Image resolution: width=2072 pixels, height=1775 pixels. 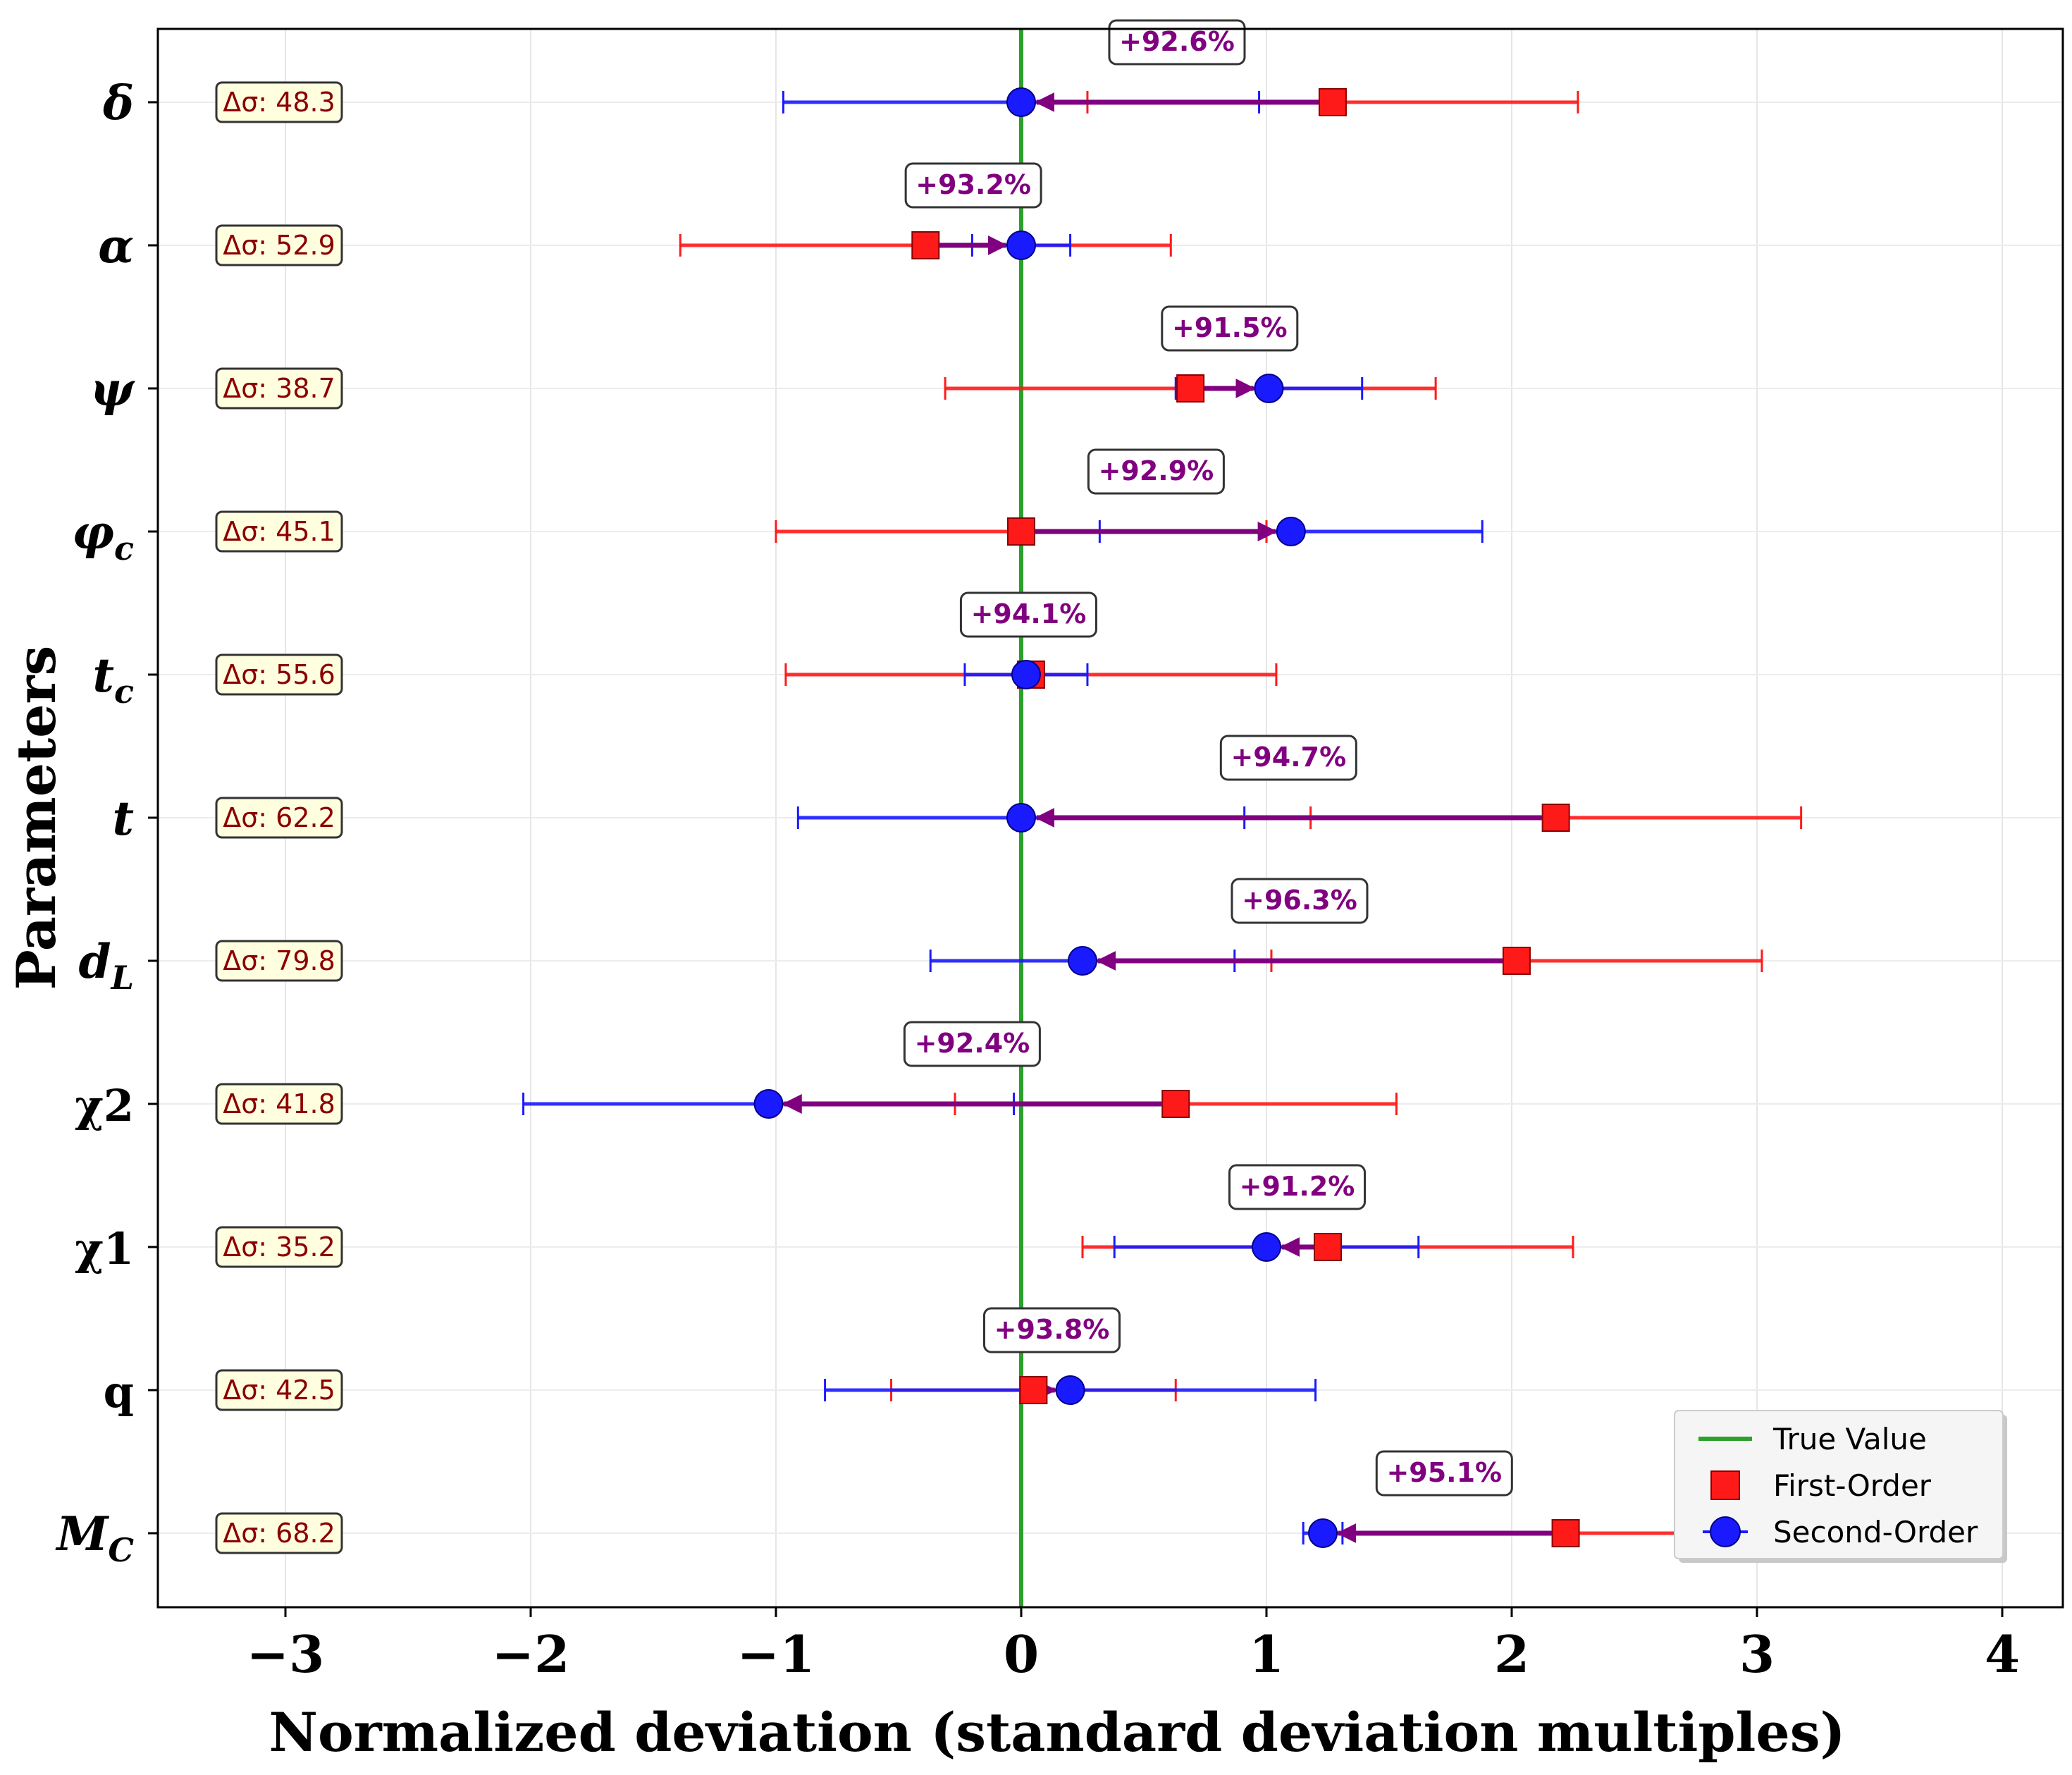 I want to click on y-axis-ticks, so click(x=153, y=818).